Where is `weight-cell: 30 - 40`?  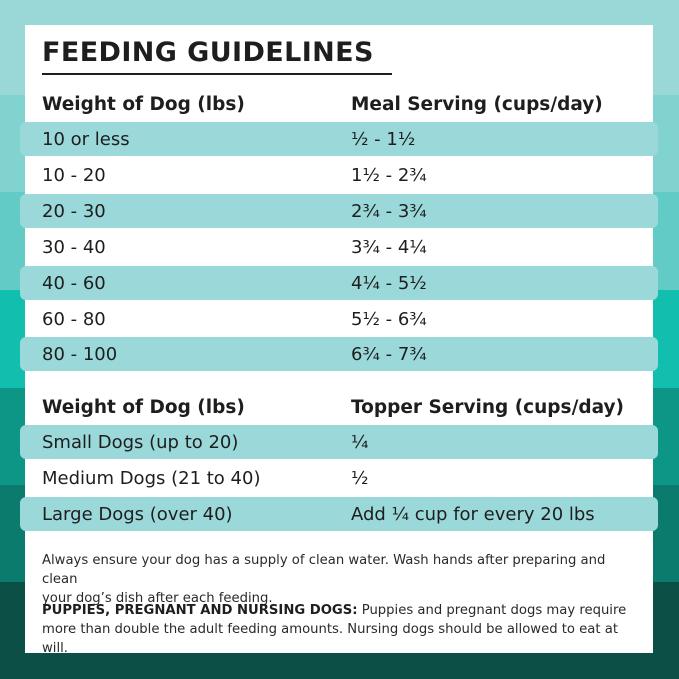 weight-cell: 30 - 40 is located at coordinates (74, 247).